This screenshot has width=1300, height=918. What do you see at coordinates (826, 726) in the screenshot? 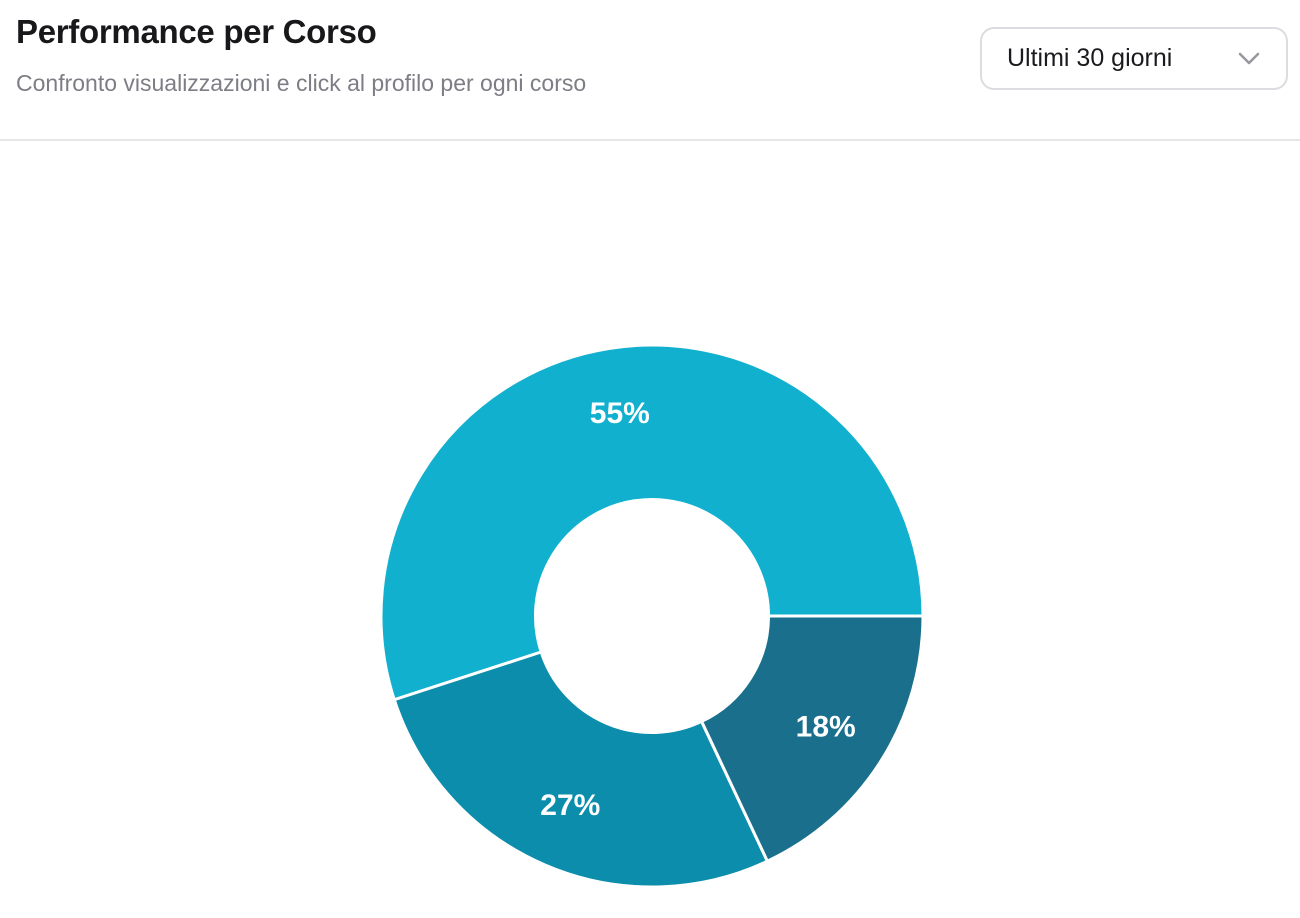
I see `donut-slice-label-2: 18%` at bounding box center [826, 726].